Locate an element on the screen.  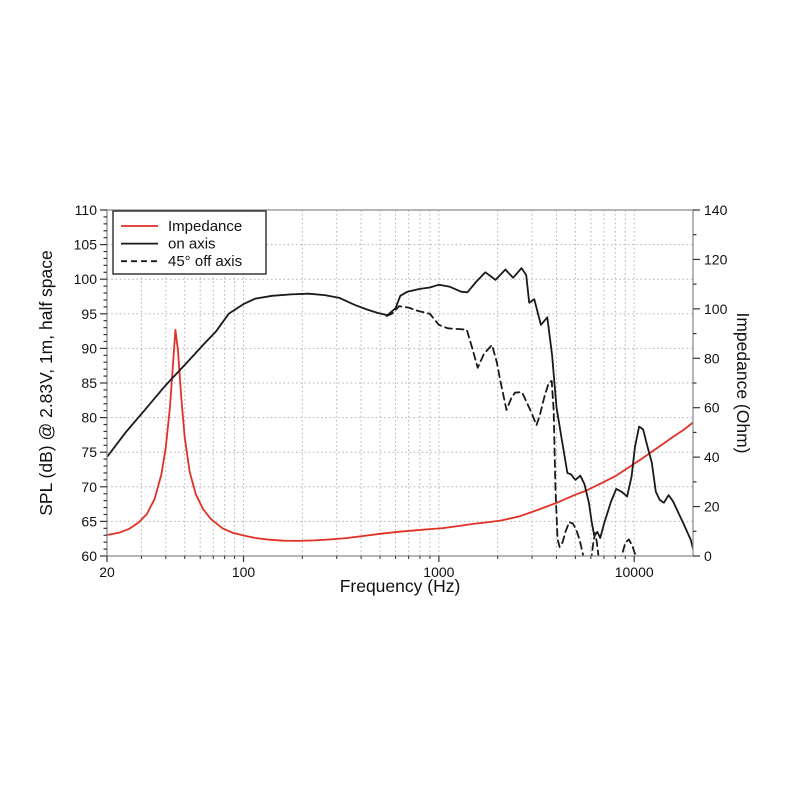
y-left-tick-label: 65 is located at coordinates (89, 521).